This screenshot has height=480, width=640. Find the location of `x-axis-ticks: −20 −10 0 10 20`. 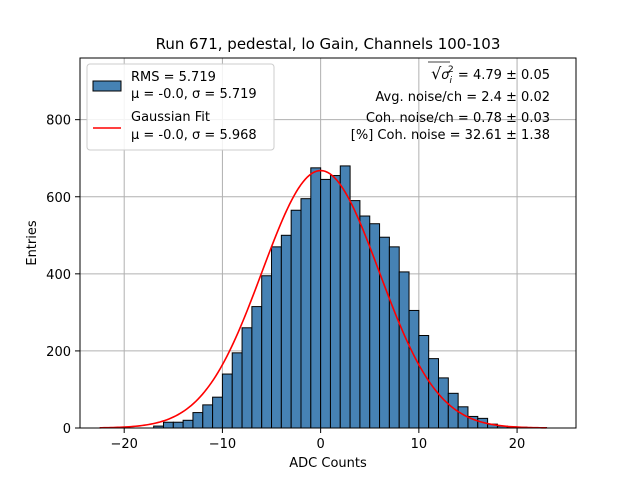

x-axis-ticks: −20 −10 0 10 20 is located at coordinates (317, 440).